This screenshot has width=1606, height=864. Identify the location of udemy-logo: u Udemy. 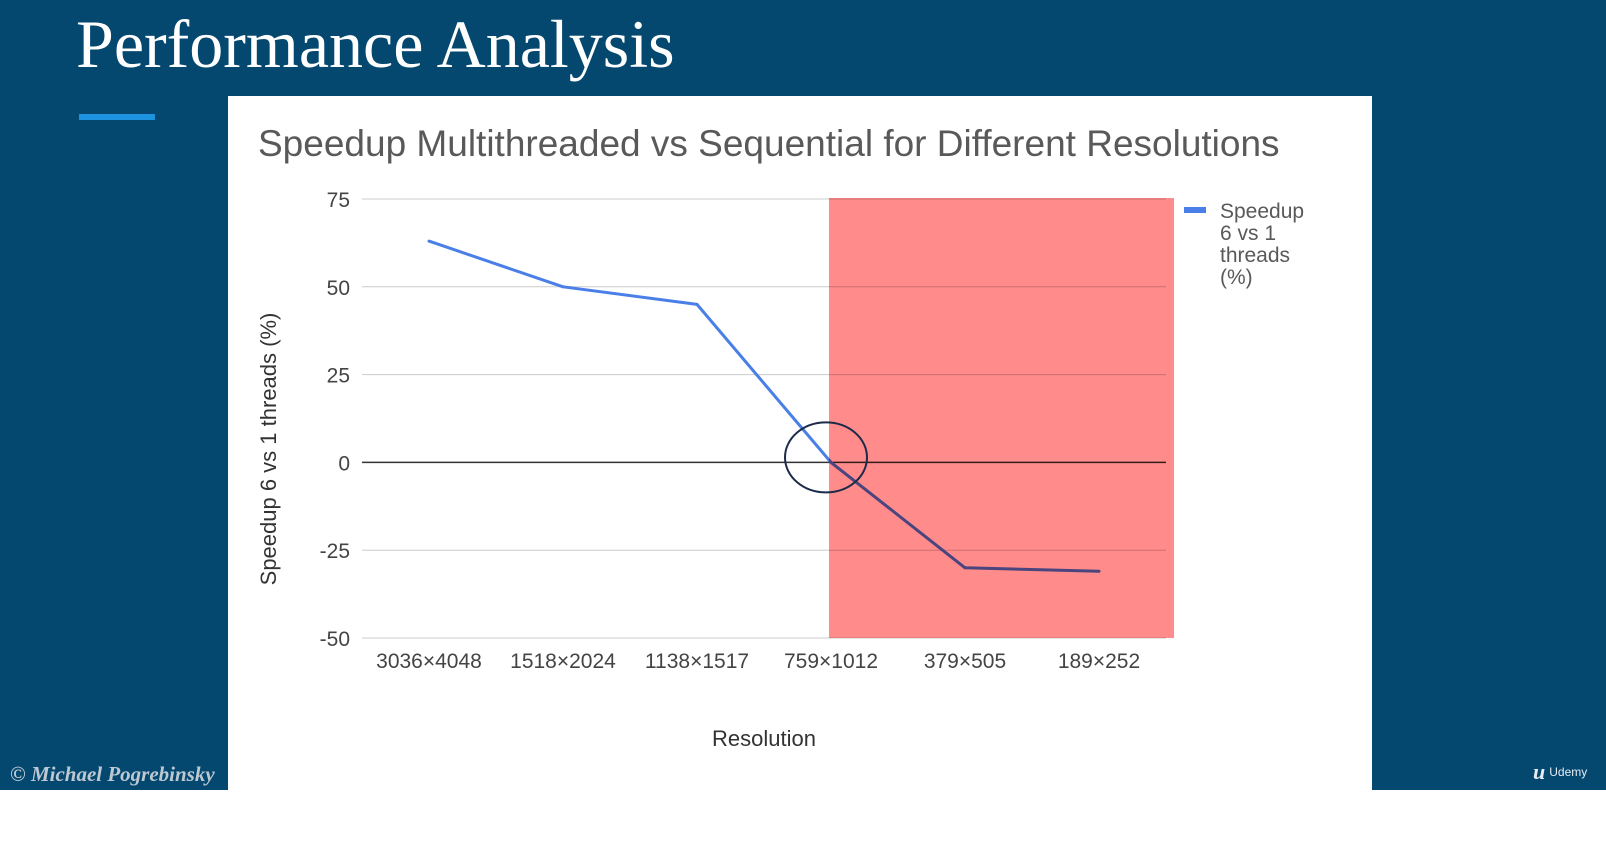
(1560, 771).